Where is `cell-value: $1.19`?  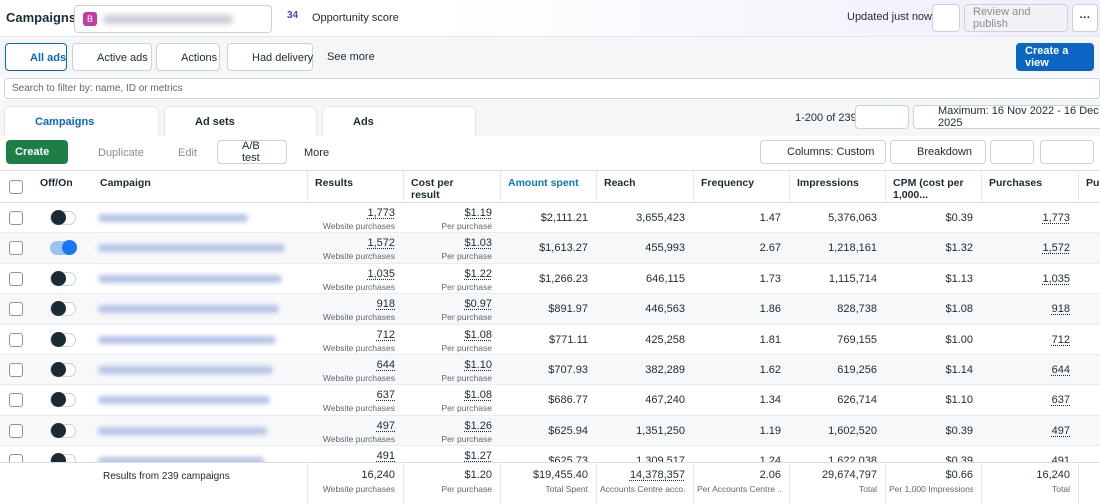 cell-value: $1.19 is located at coordinates (478, 213).